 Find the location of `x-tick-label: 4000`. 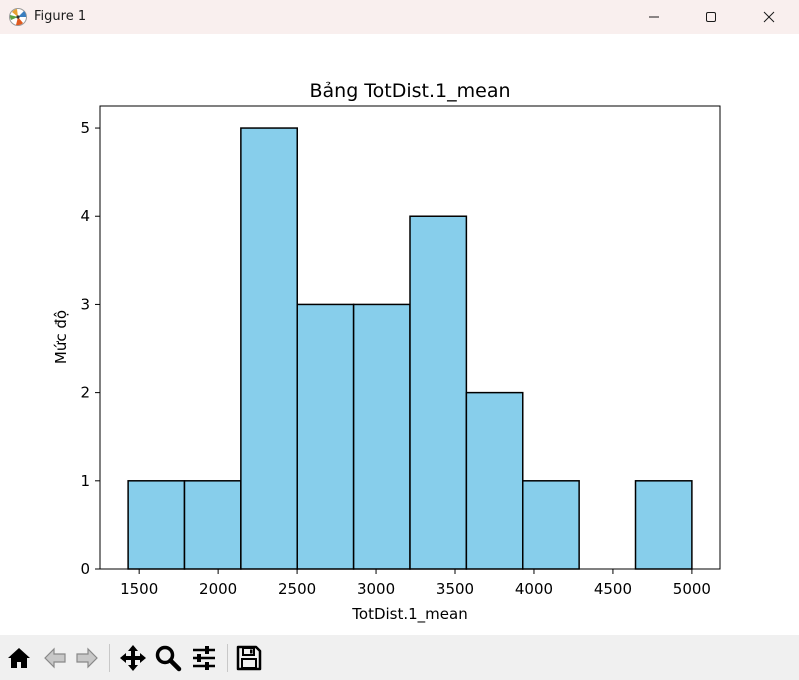

x-tick-label: 4000 is located at coordinates (534, 589).